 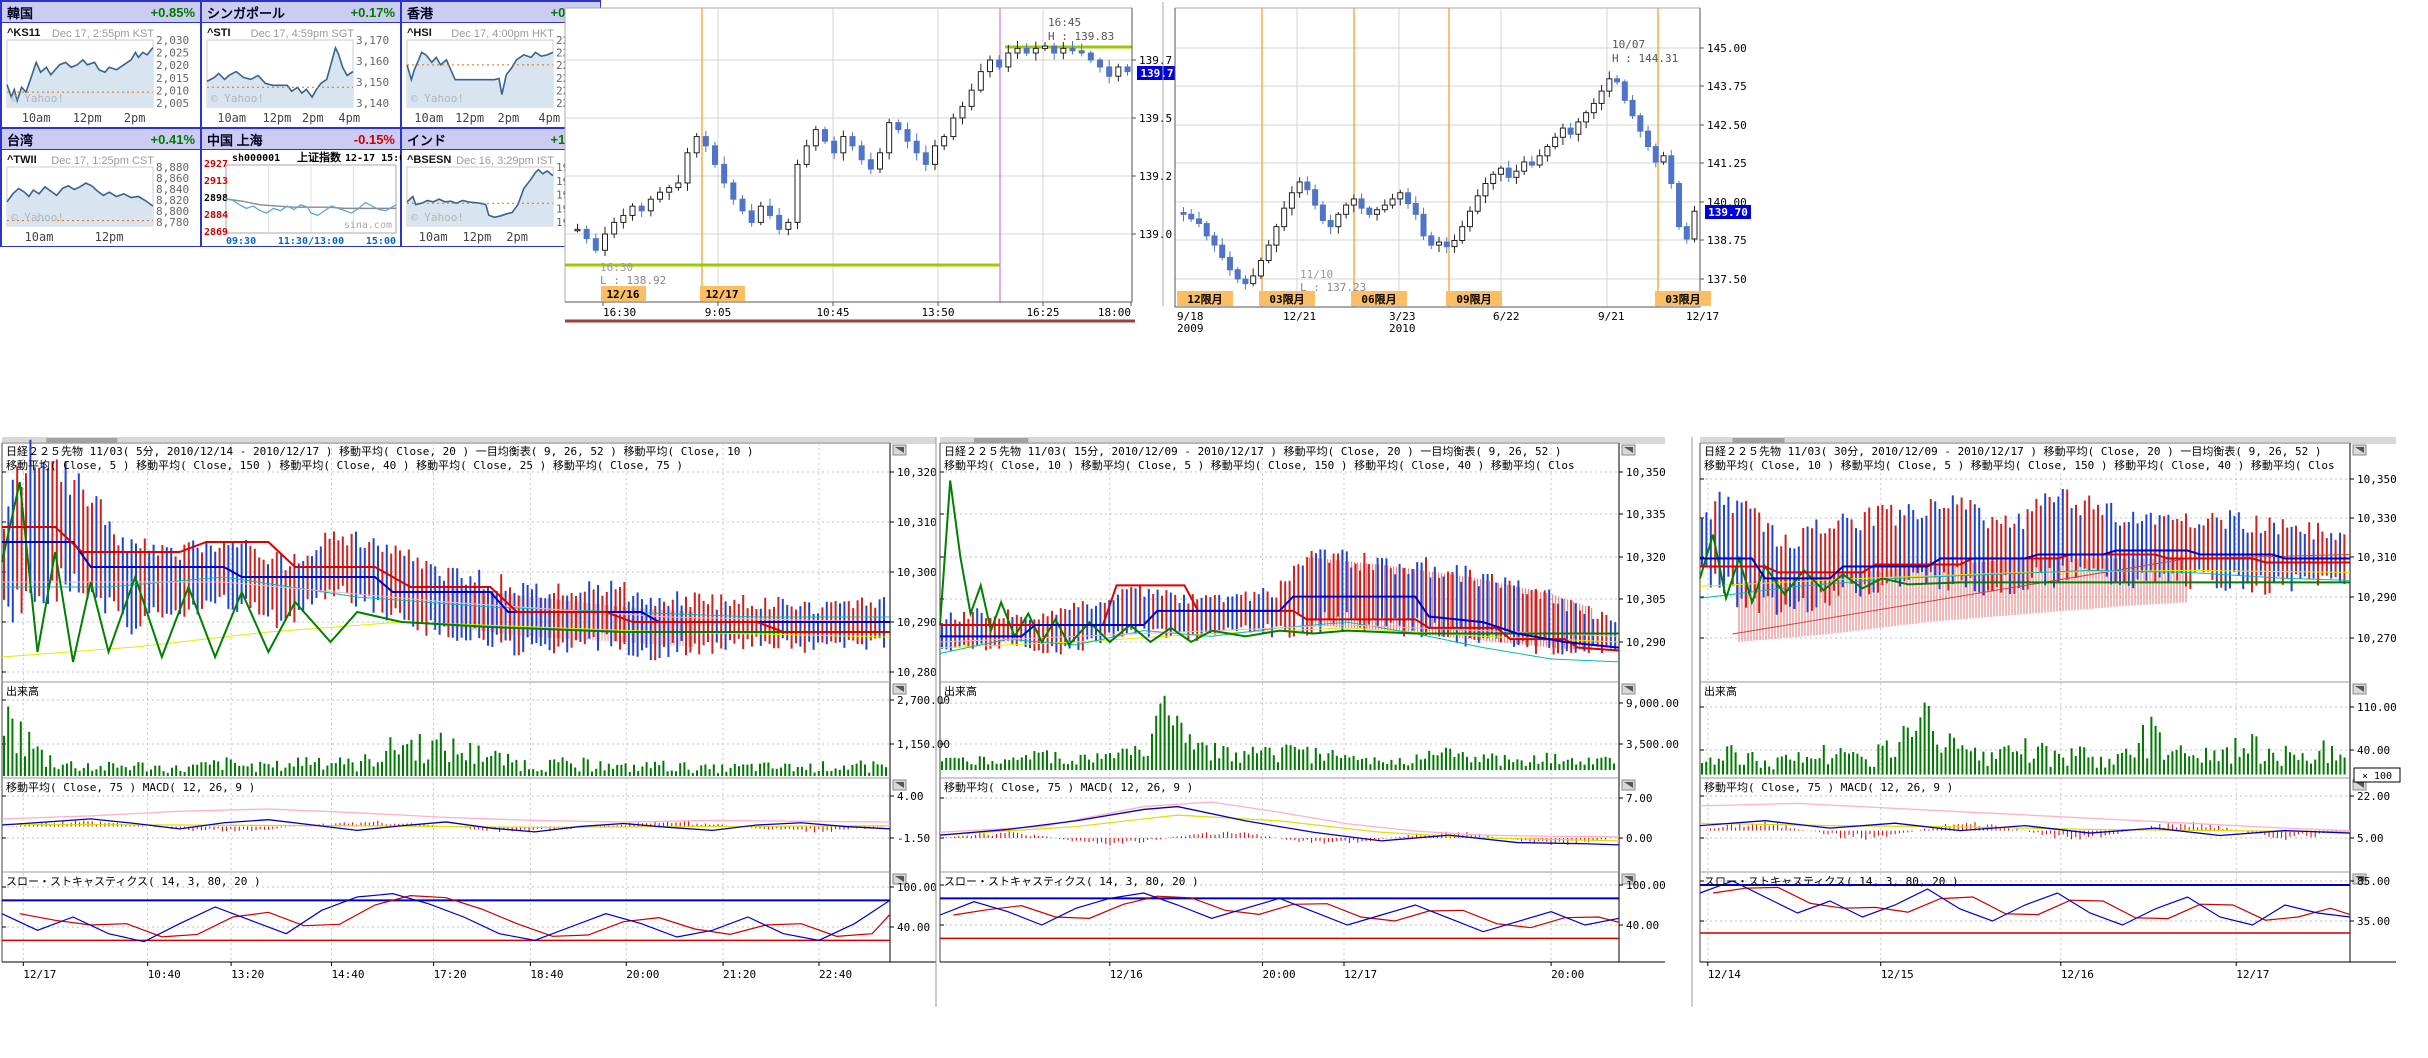 I want to click on y-tick: 10,280, so click(x=917, y=672).